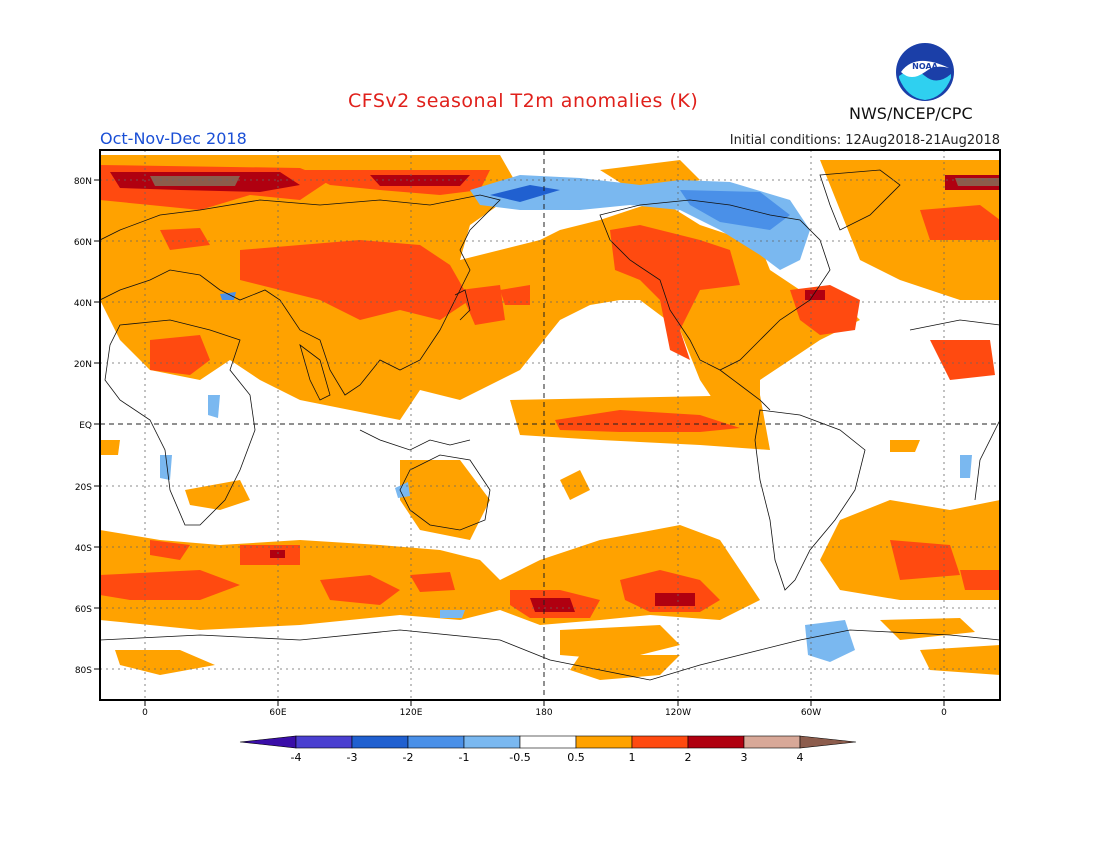  Describe the element at coordinates (83, 365) in the screenshot. I see `y-tick-label: 20N` at that location.